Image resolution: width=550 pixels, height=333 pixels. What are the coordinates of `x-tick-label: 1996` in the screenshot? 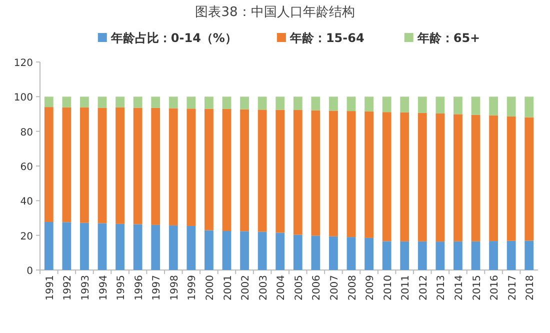 It's located at (139, 287).